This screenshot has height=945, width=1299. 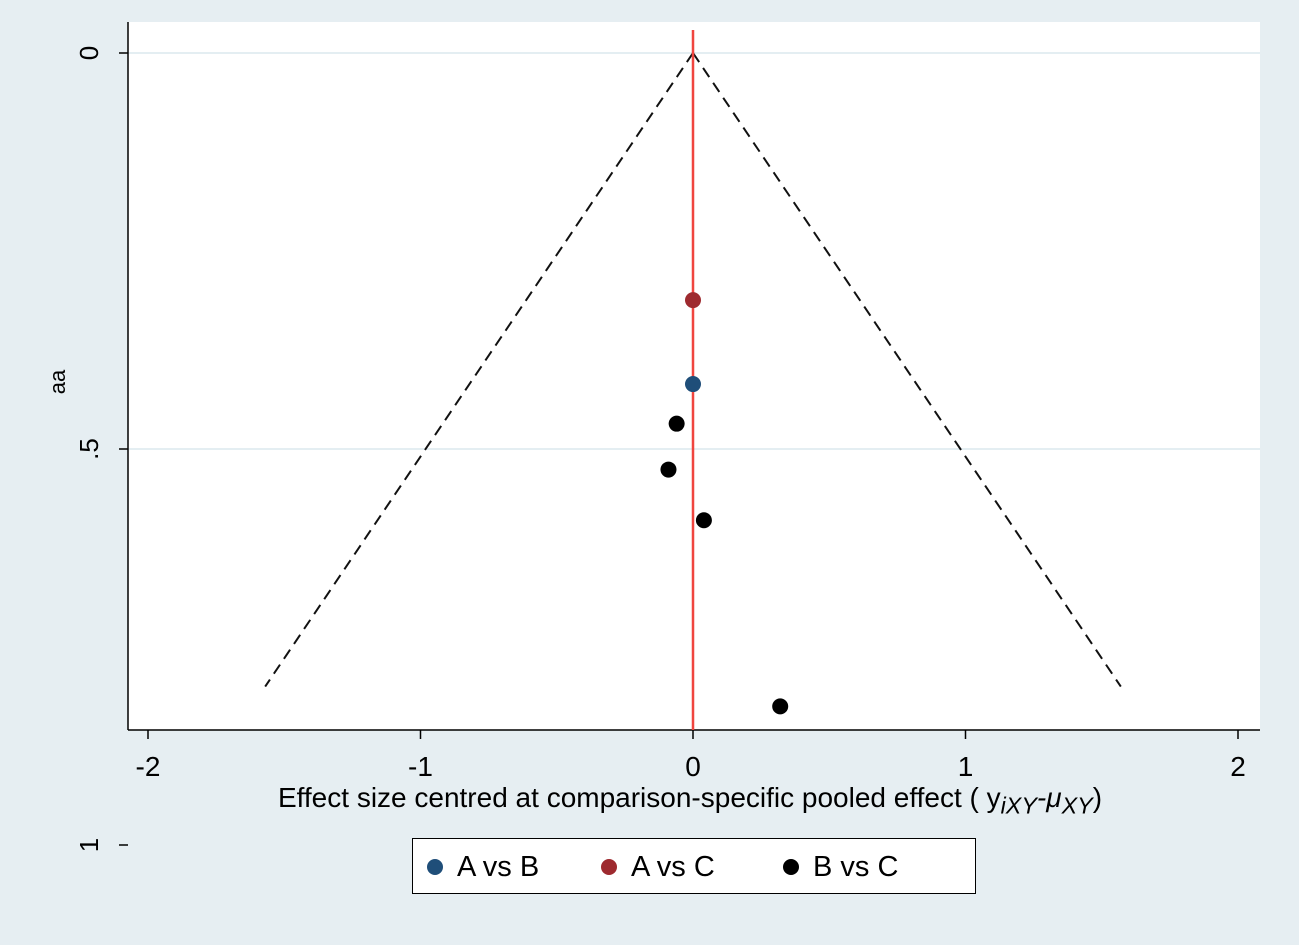 I want to click on x-axis-label-close: ), so click(x=1097, y=797).